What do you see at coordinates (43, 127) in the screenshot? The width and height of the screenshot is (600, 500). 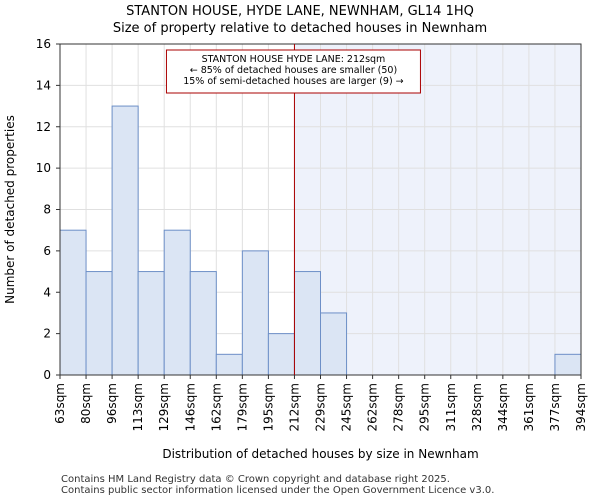 I see `y-tick-label: 12` at bounding box center [43, 127].